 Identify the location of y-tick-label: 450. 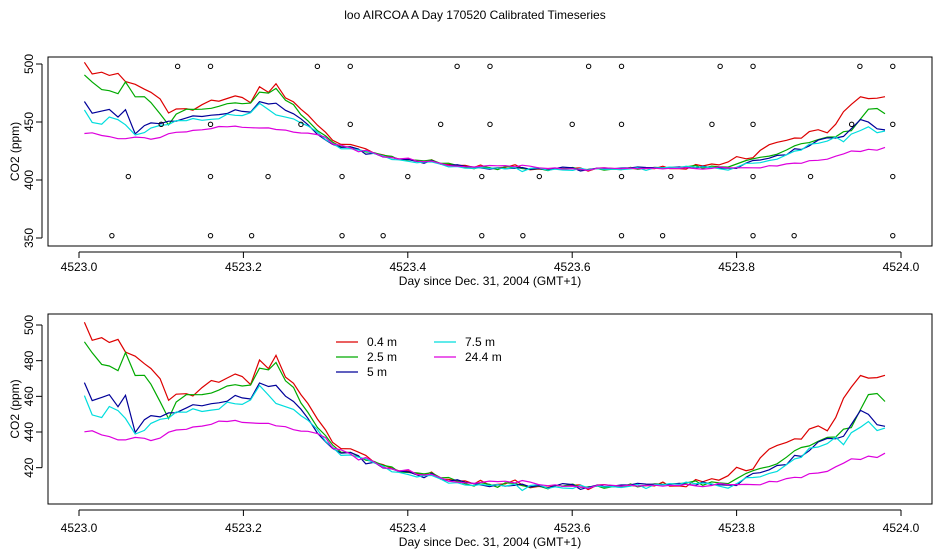
(29, 122).